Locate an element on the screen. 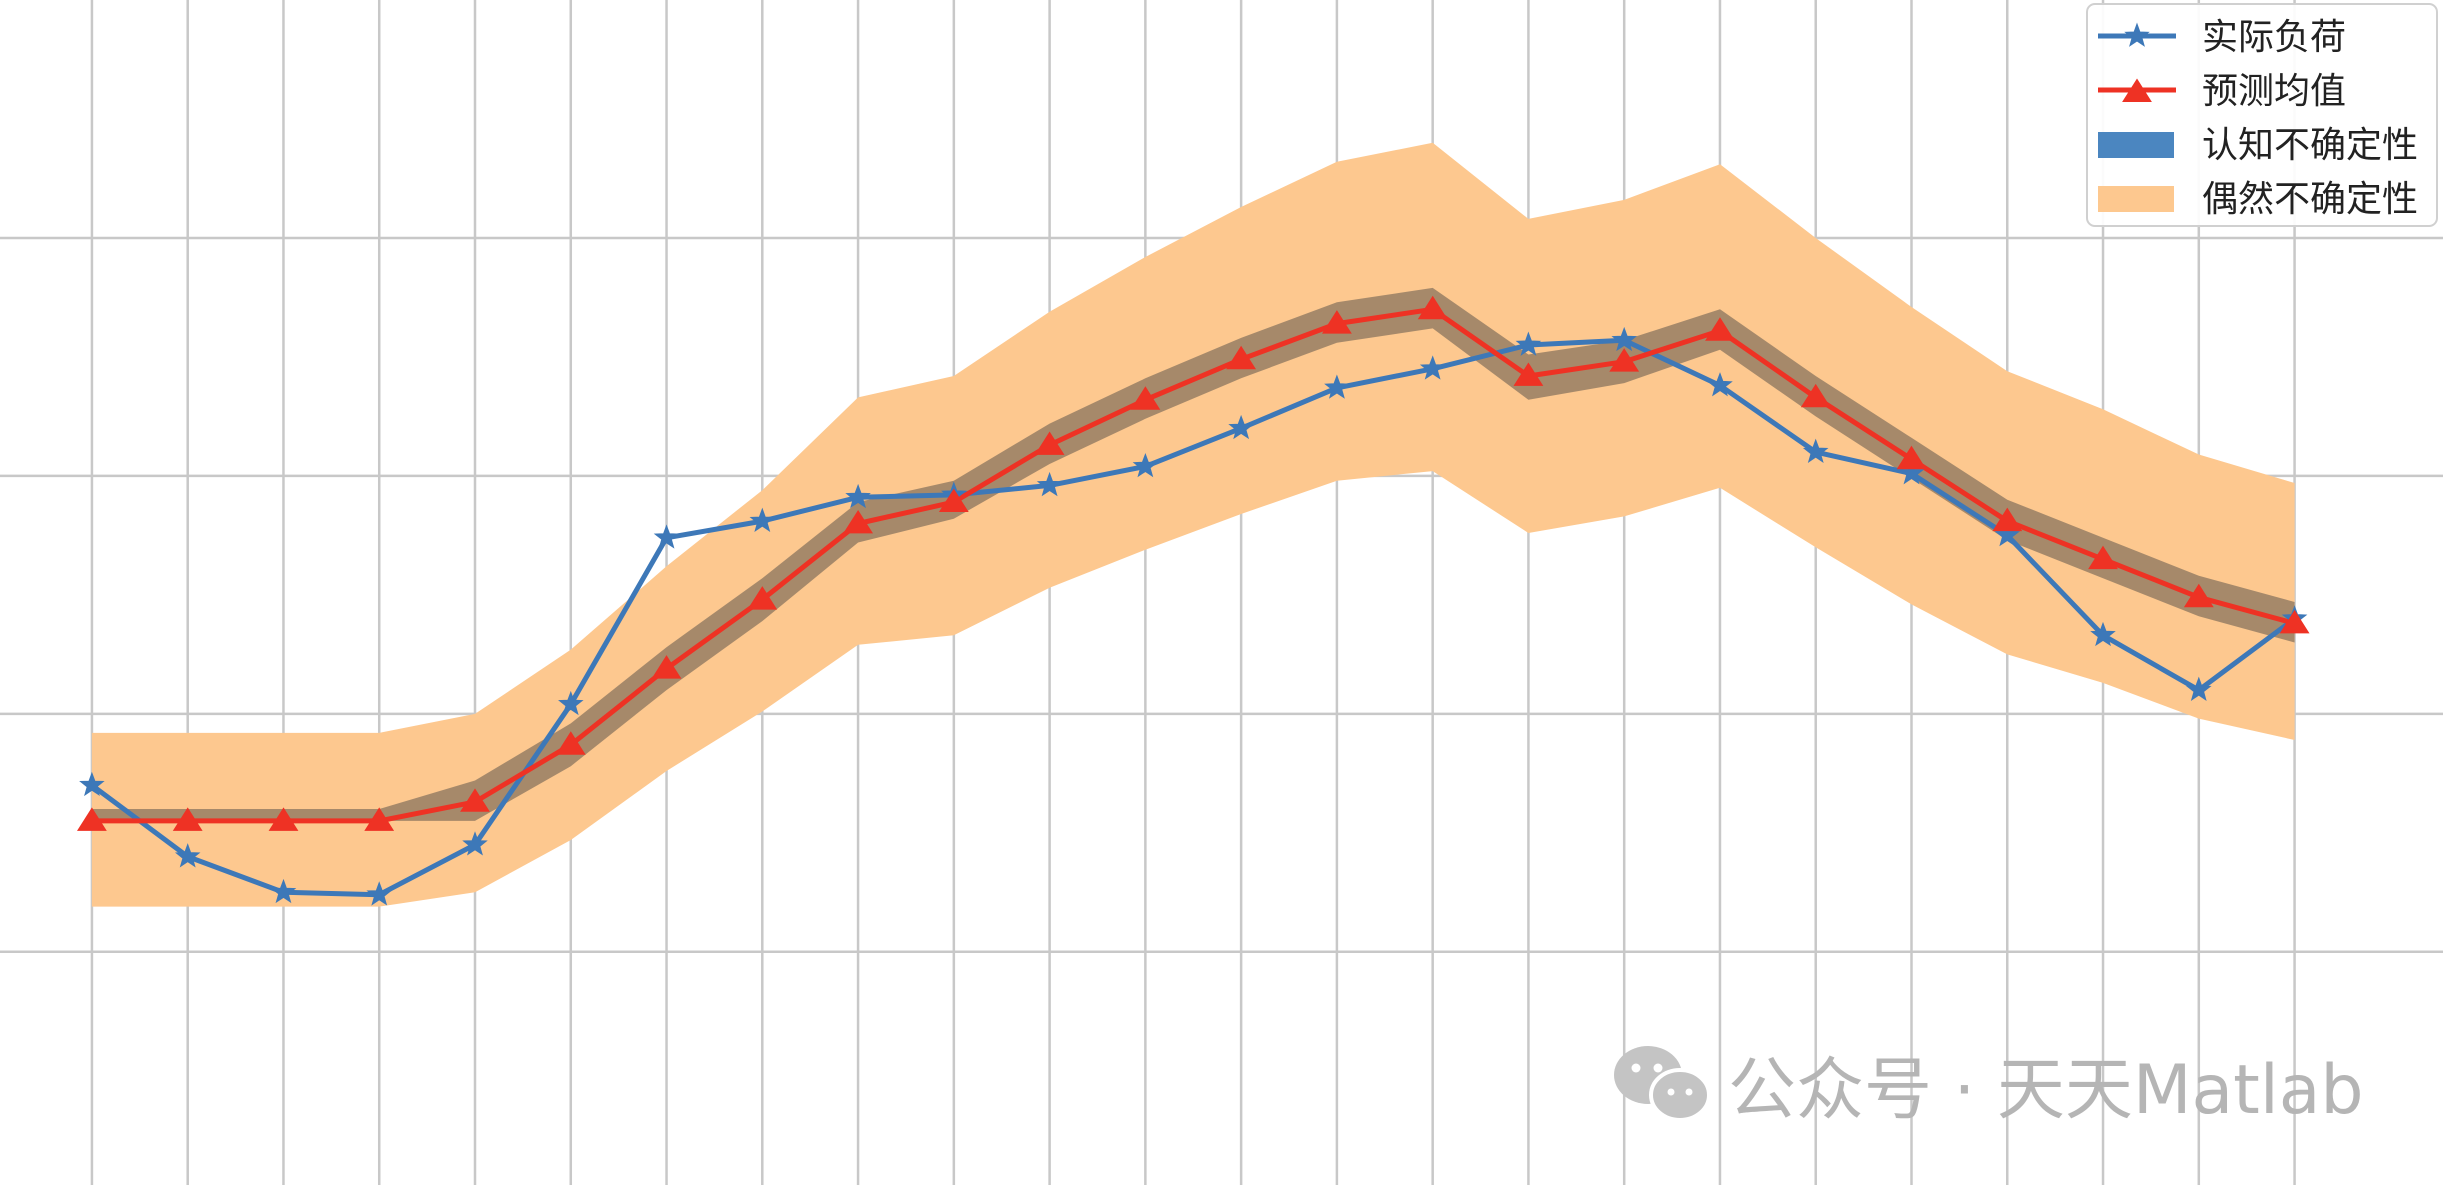 This screenshot has width=2443, height=1185. legend-label-2: 预测均值 is located at coordinates (2274, 91).